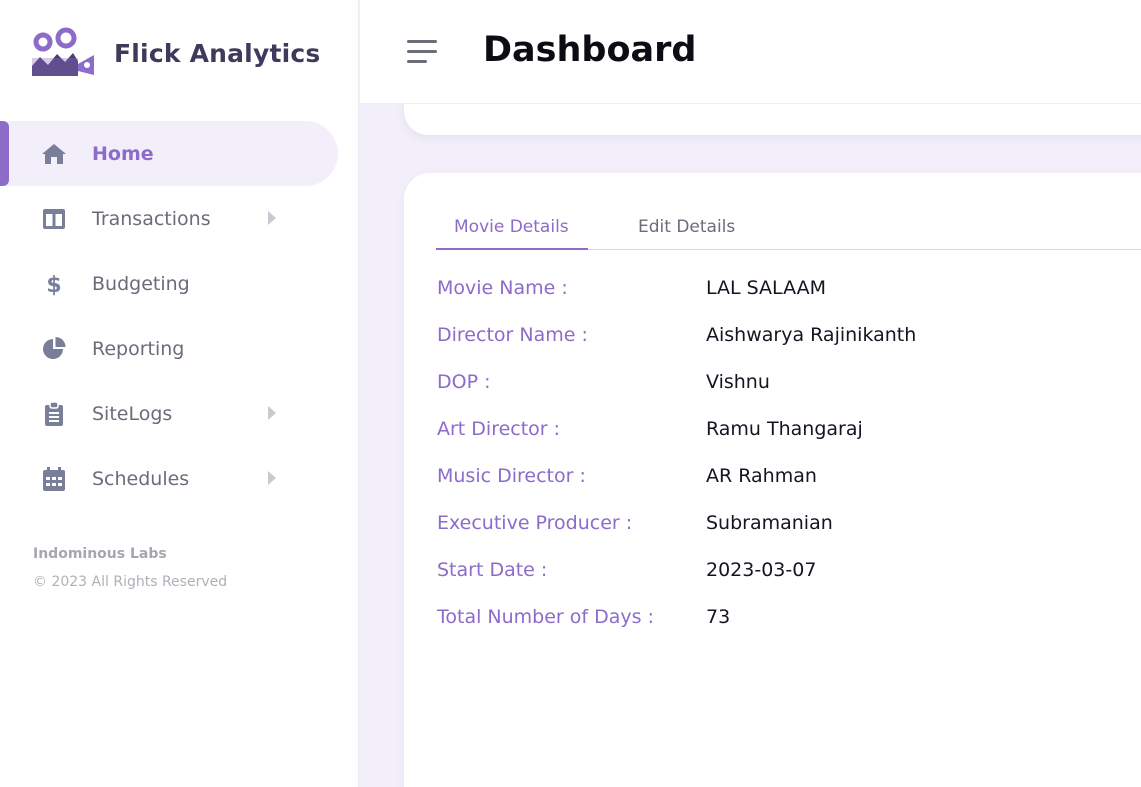 The height and width of the screenshot is (787, 1141). Describe the element at coordinates (217, 53) in the screenshot. I see `brand-name: Flick Analytics` at that location.